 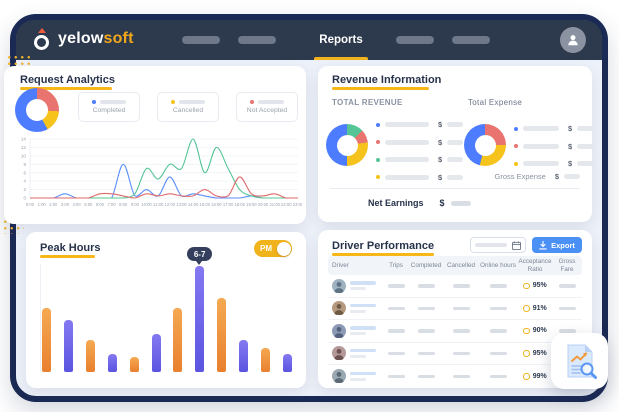 What do you see at coordinates (109, 107) in the screenshot?
I see `legend-card-completed: Completed` at bounding box center [109, 107].